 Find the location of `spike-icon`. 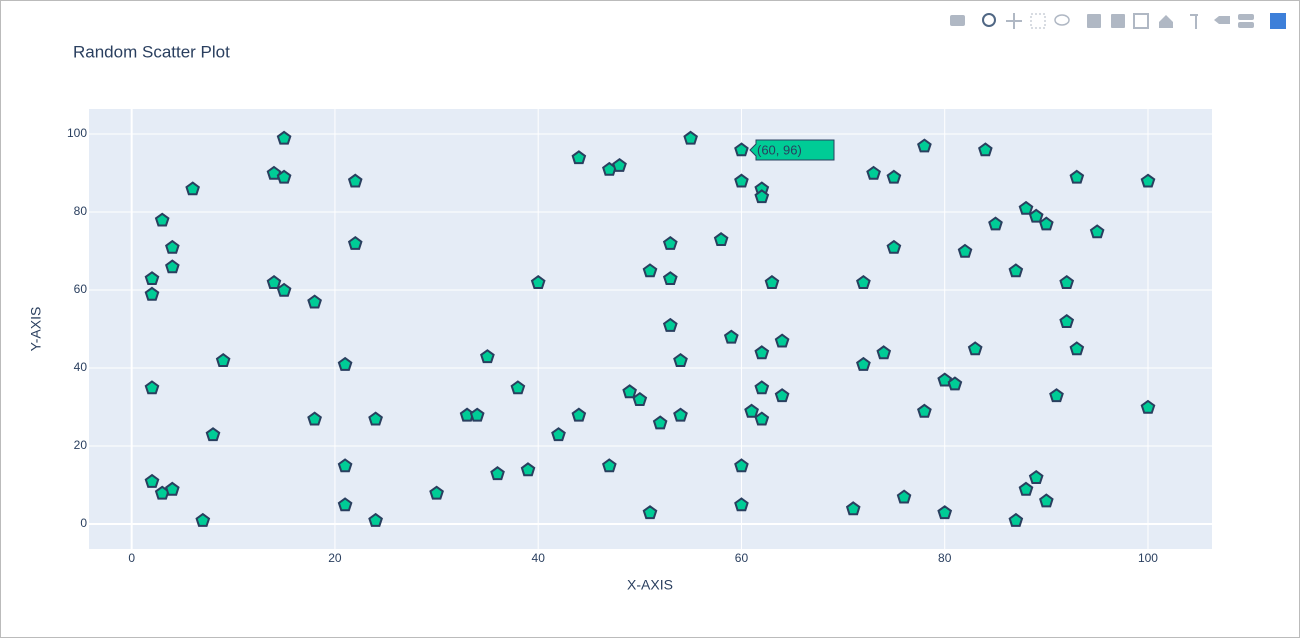

spike-icon is located at coordinates (1194, 21).